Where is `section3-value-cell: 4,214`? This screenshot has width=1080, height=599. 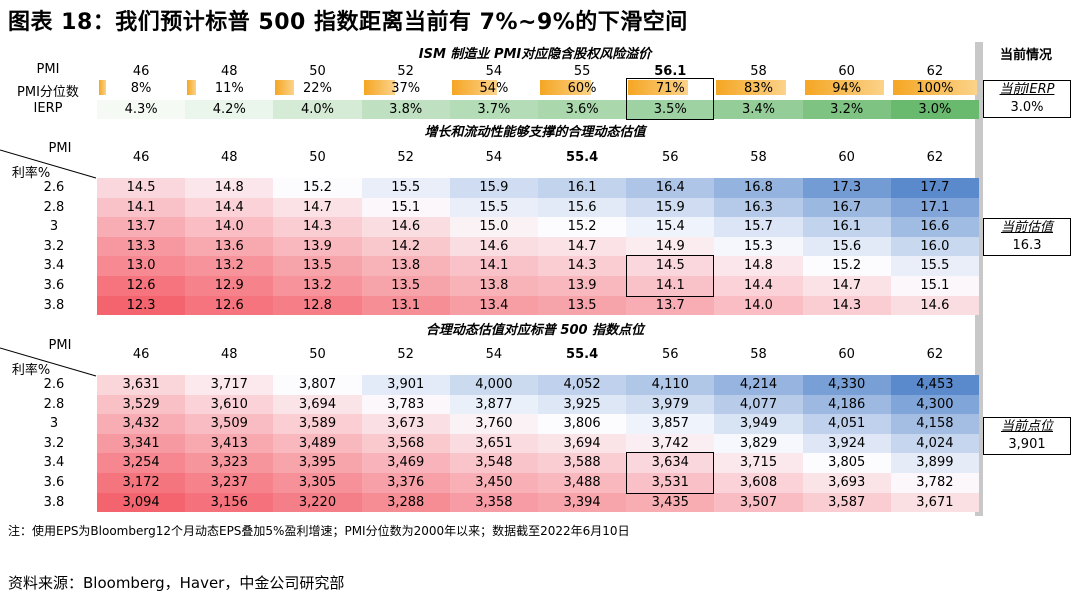
section3-value-cell: 4,214 is located at coordinates (758, 385).